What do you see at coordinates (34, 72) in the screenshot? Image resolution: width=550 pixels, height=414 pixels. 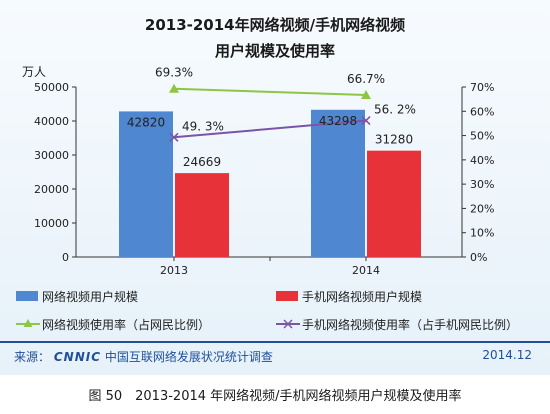 I see `y-axis-unit: 万人` at bounding box center [34, 72].